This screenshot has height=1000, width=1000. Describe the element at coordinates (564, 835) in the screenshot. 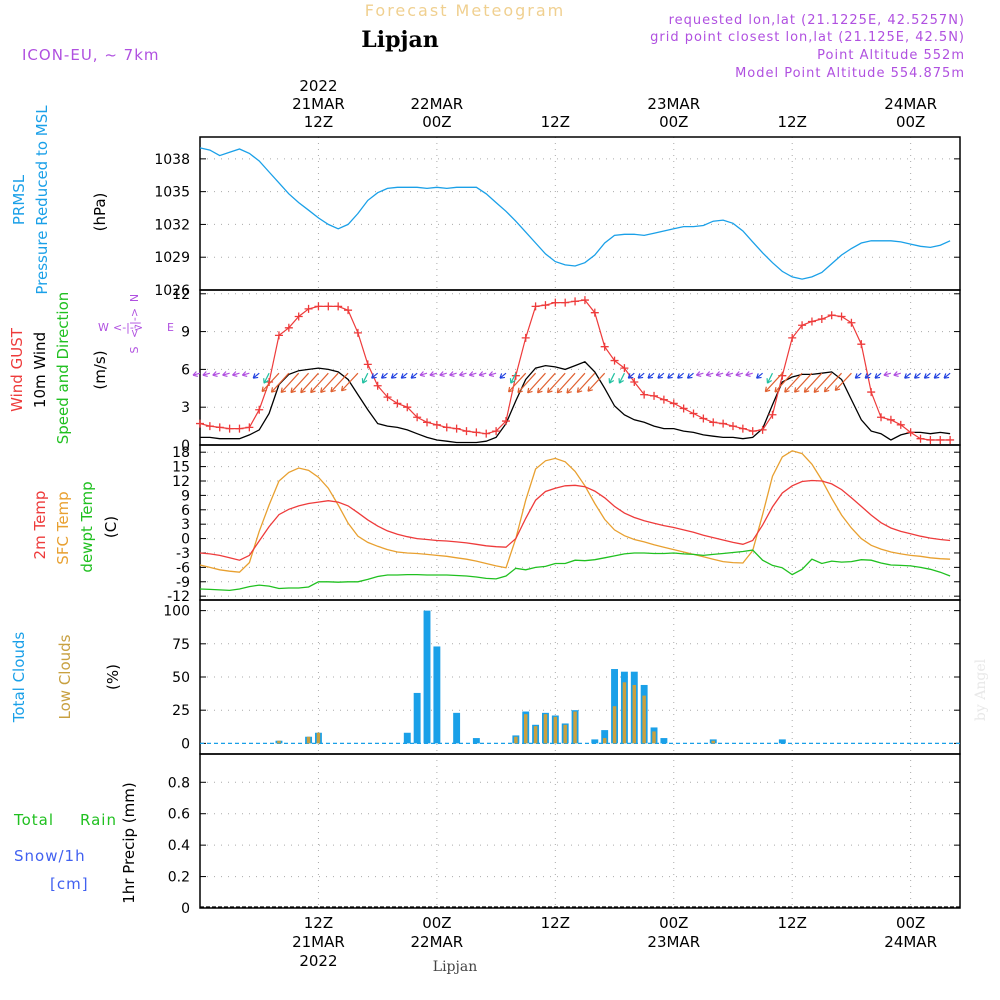

I see `precip-panel: 0.8 0.6 0.4 0.2 0` at that location.